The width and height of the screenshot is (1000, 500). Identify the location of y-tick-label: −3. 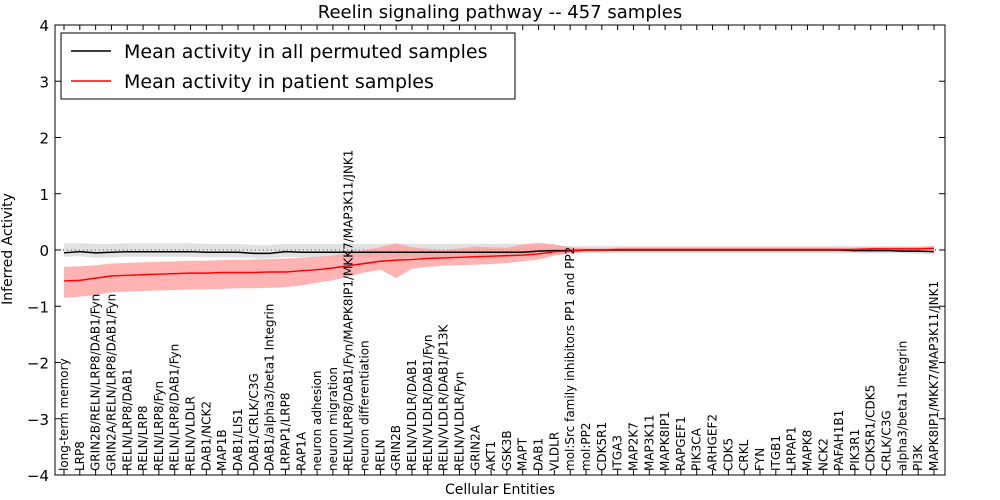
(38, 420).